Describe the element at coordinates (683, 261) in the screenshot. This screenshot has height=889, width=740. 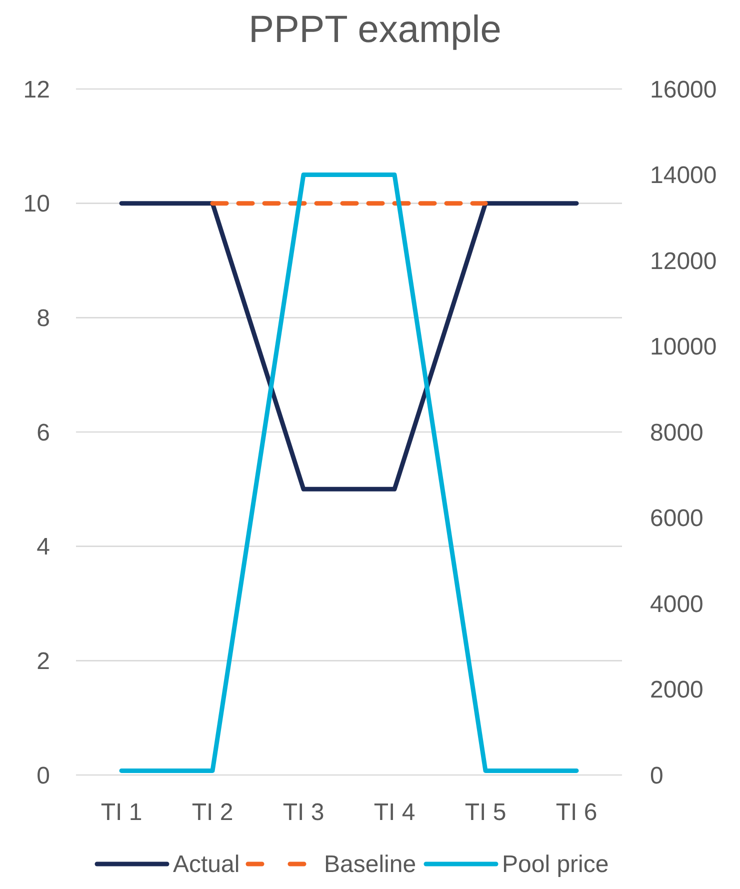
I see `y2-tick-label: 12000` at that location.